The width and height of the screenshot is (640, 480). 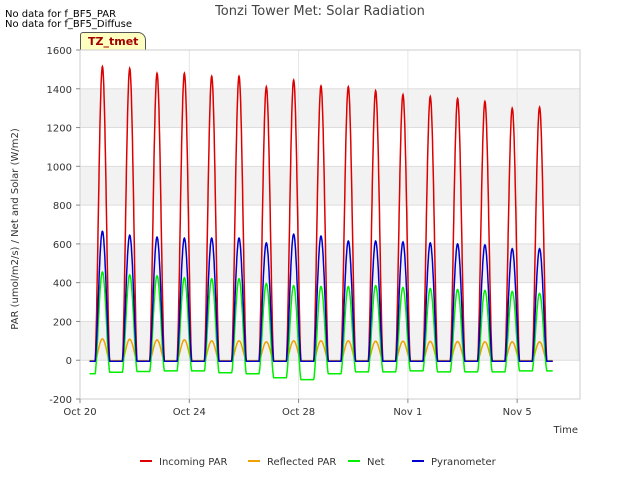 I want to click on legend-label: Reflected PAR, so click(x=301, y=462).